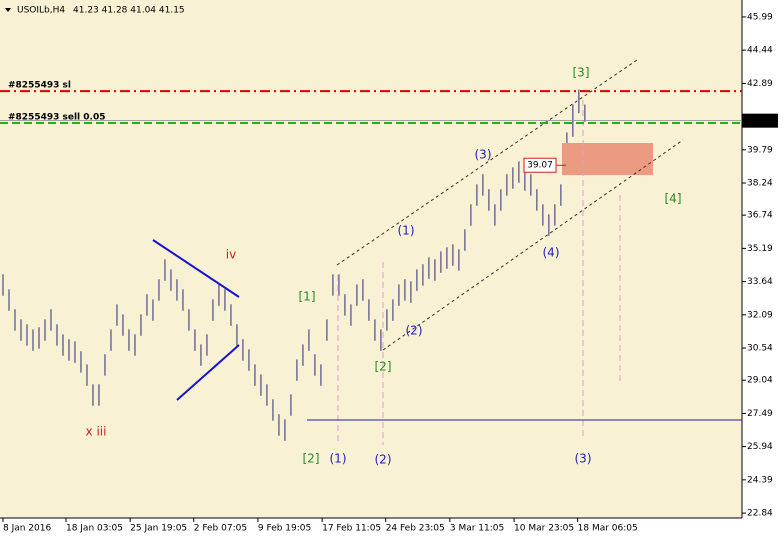  I want to click on y-tick-label: 42.89, so click(760, 84).